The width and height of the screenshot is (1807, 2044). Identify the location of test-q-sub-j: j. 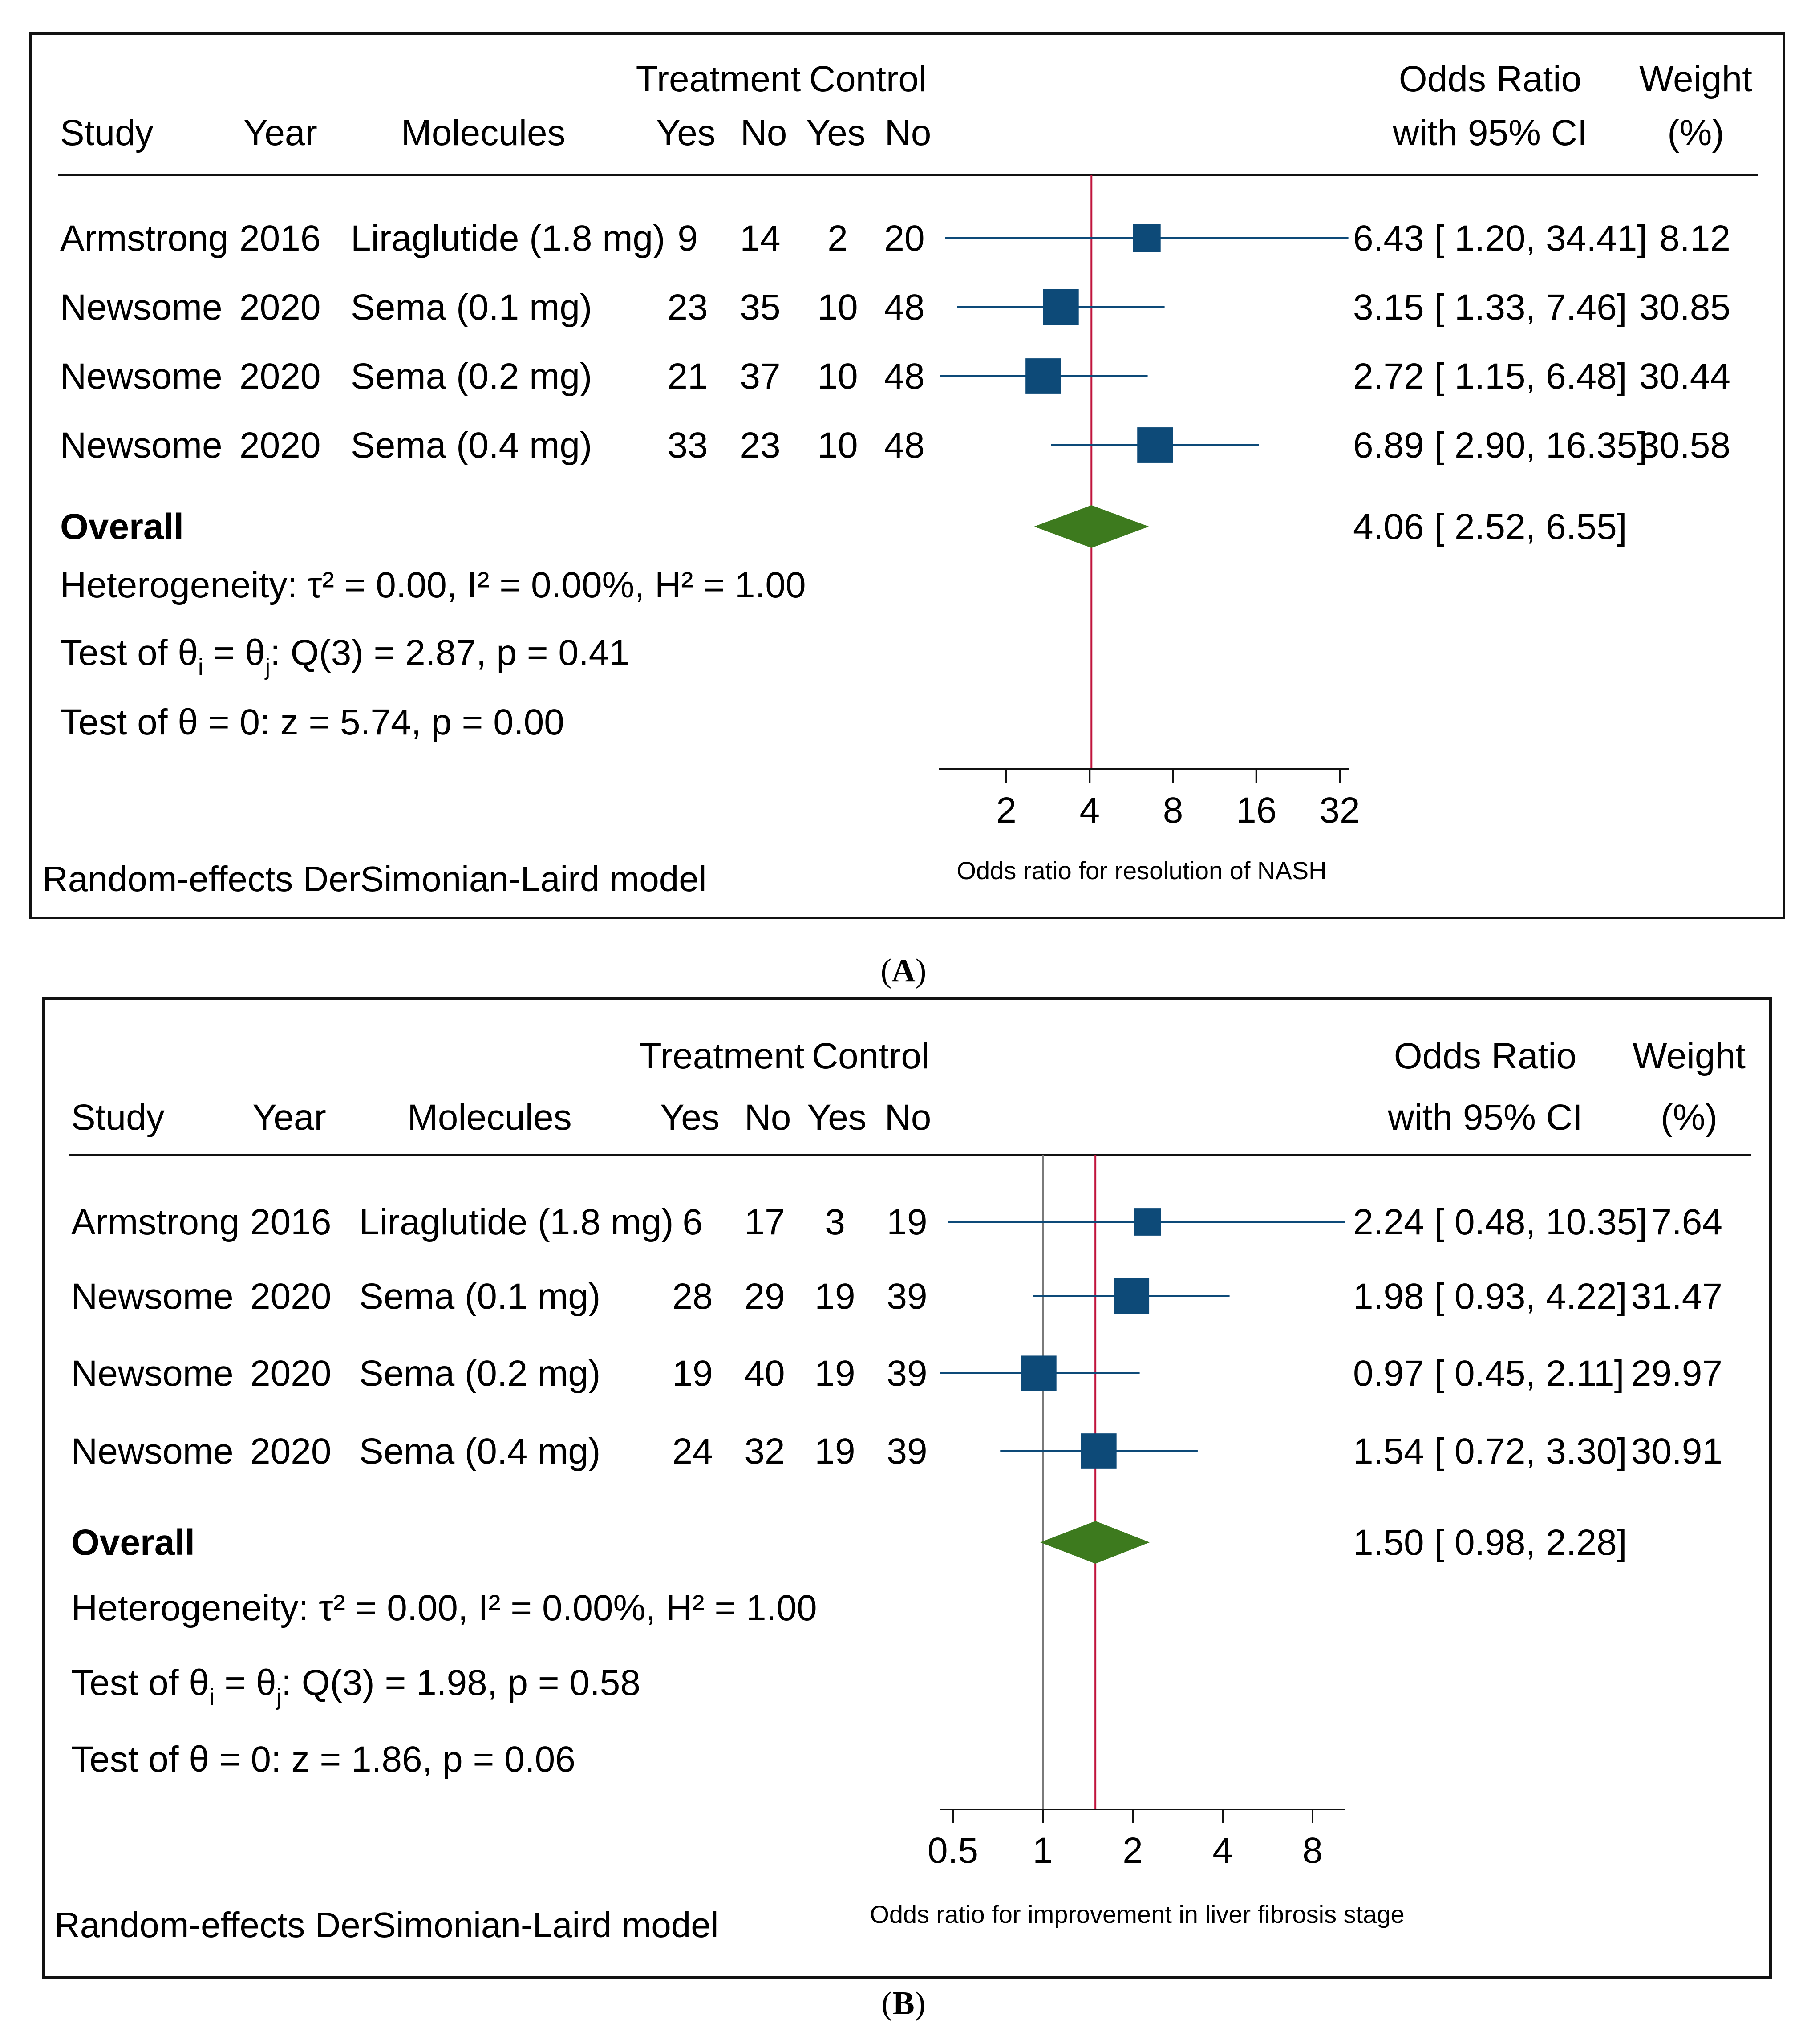
(279, 1697).